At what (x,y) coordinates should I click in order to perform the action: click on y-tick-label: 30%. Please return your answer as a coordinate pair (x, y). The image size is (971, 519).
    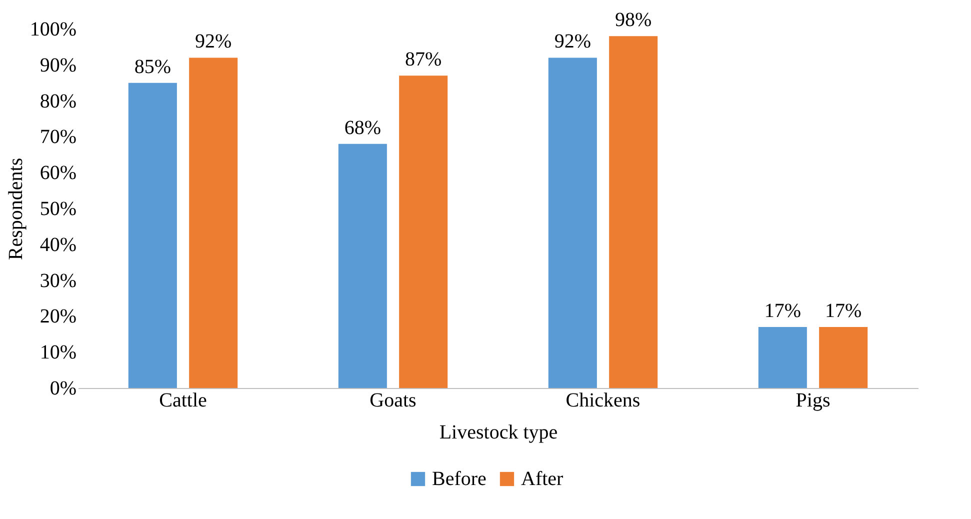
    Looking at the image, I should click on (58, 281).